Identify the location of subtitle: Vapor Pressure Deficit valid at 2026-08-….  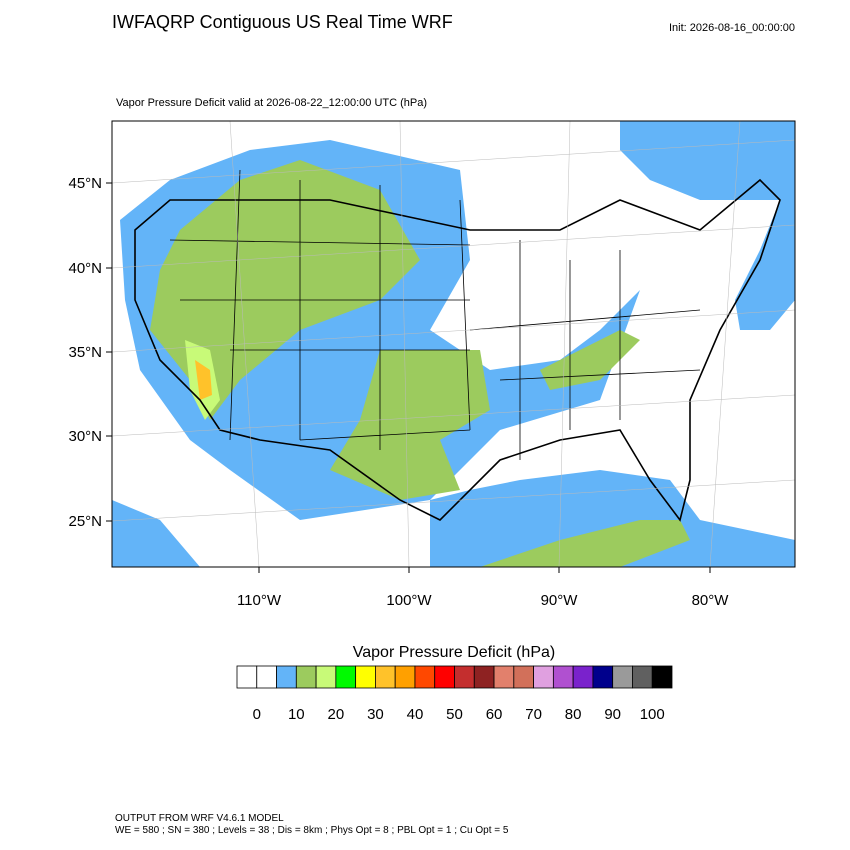
(271, 103).